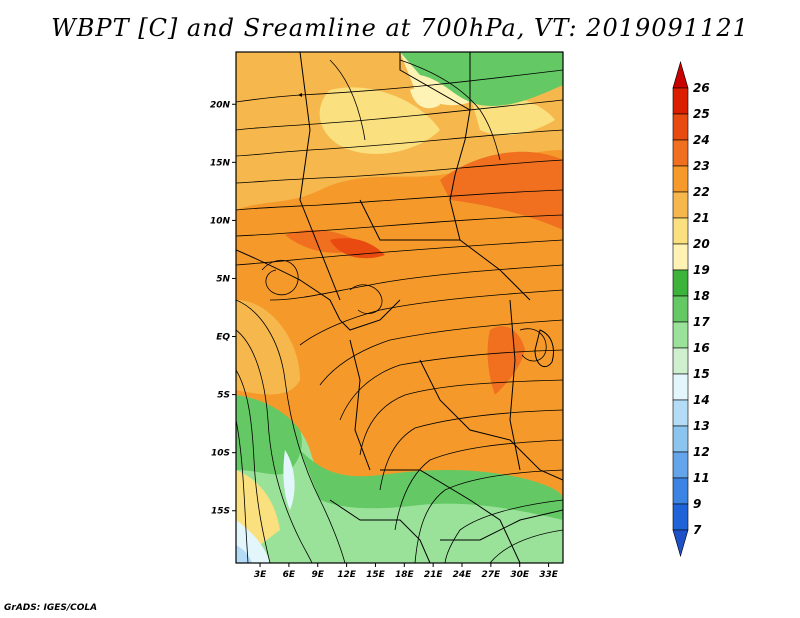  I want to click on lon-tick-label: 27E, so click(492, 575).